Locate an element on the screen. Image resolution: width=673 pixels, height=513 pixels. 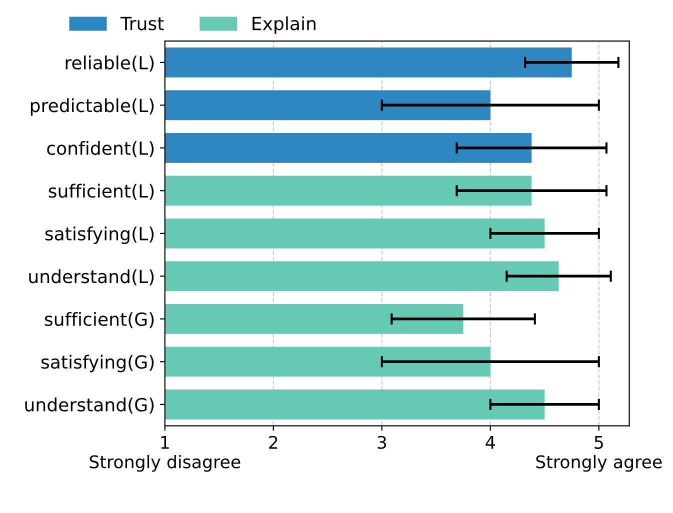
x-tick-label: 4 is located at coordinates (490, 442).